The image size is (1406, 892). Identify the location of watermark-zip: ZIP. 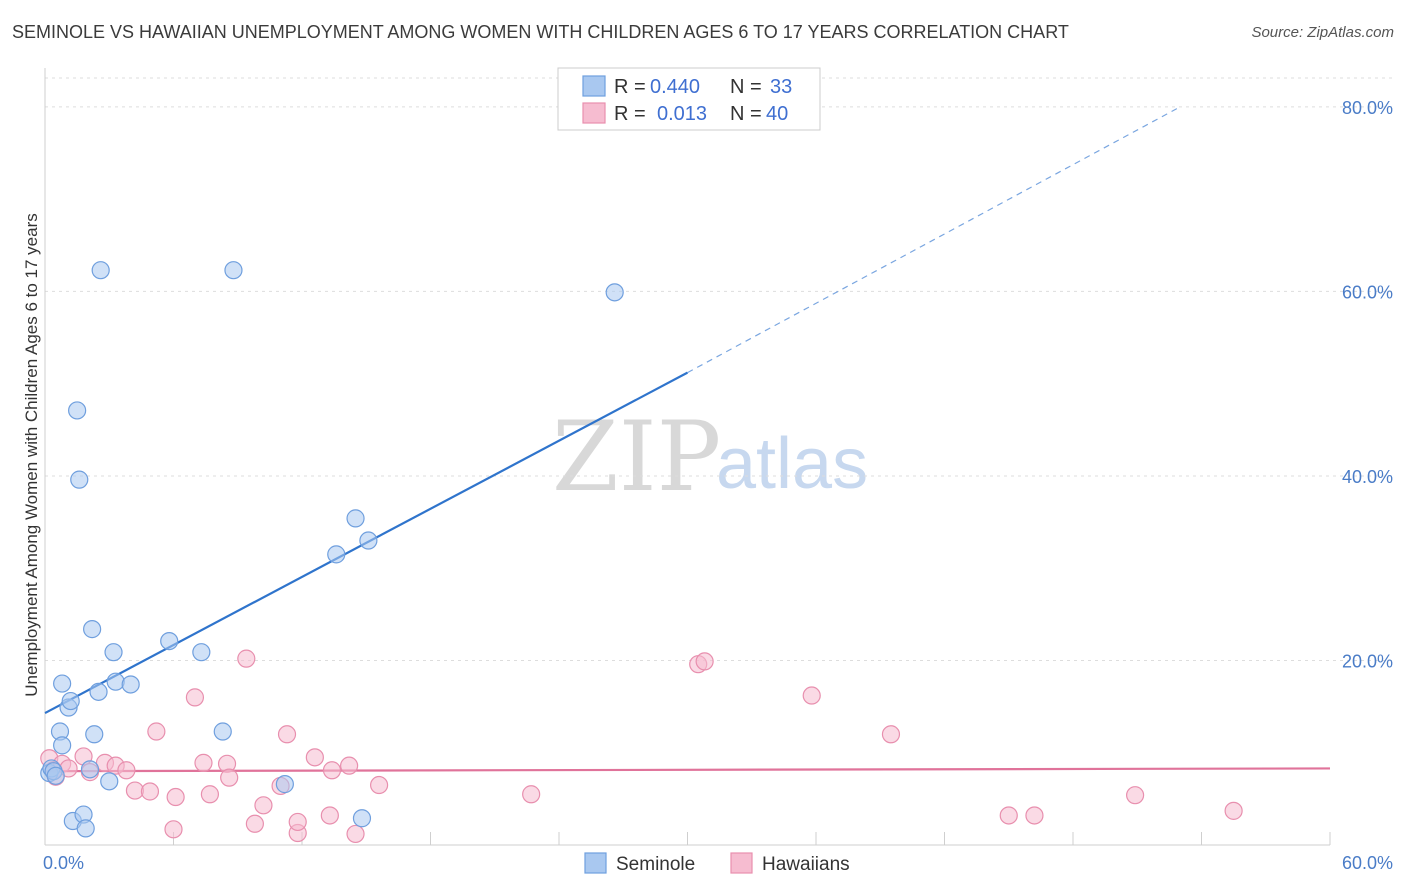
(636, 457).